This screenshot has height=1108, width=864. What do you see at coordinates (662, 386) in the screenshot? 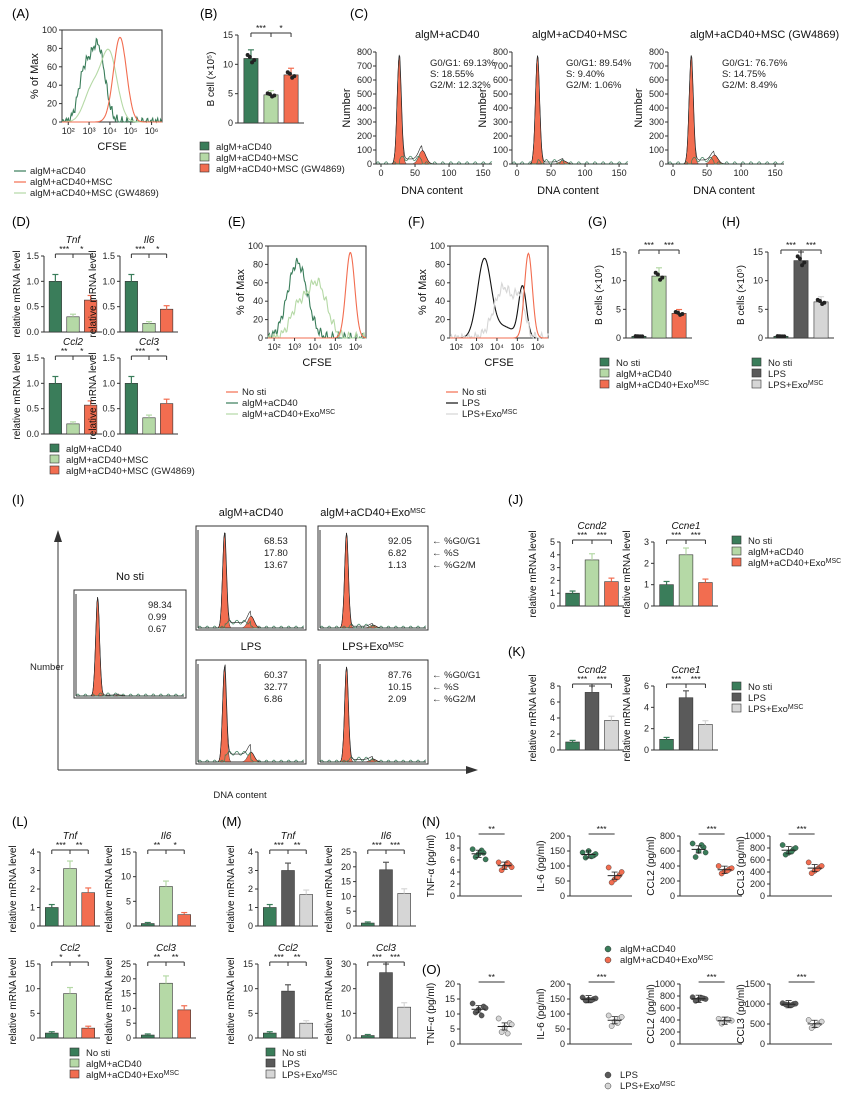
I see `legend-g-label: algM+aCD40+ExoMSC` at bounding box center [662, 386].